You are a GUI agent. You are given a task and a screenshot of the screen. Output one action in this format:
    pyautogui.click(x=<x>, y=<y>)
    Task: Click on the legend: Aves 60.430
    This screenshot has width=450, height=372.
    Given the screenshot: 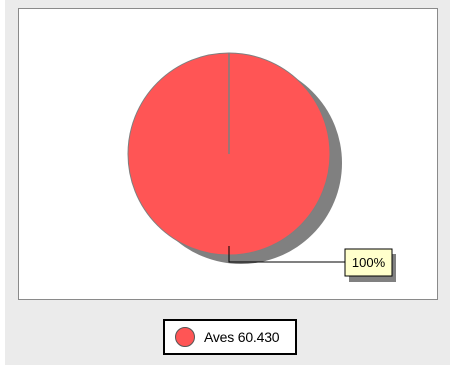 What is the action you would take?
    pyautogui.click(x=230, y=337)
    